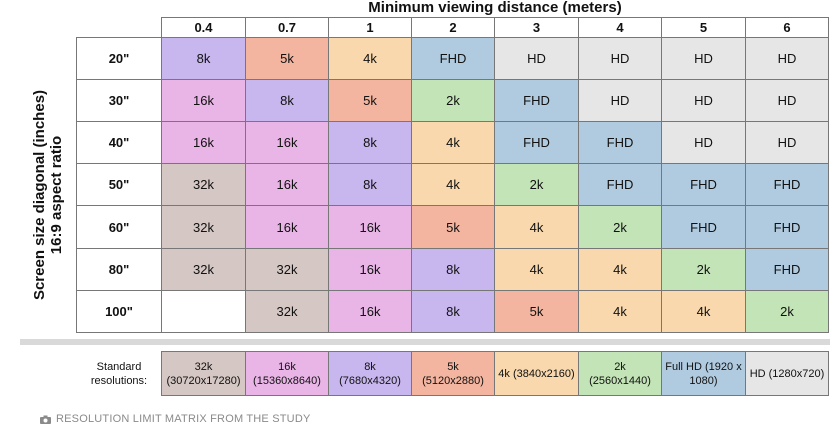 The height and width of the screenshot is (433, 835). I want to click on legend-swatch: Full HD (1920 x 1080), so click(703, 373).